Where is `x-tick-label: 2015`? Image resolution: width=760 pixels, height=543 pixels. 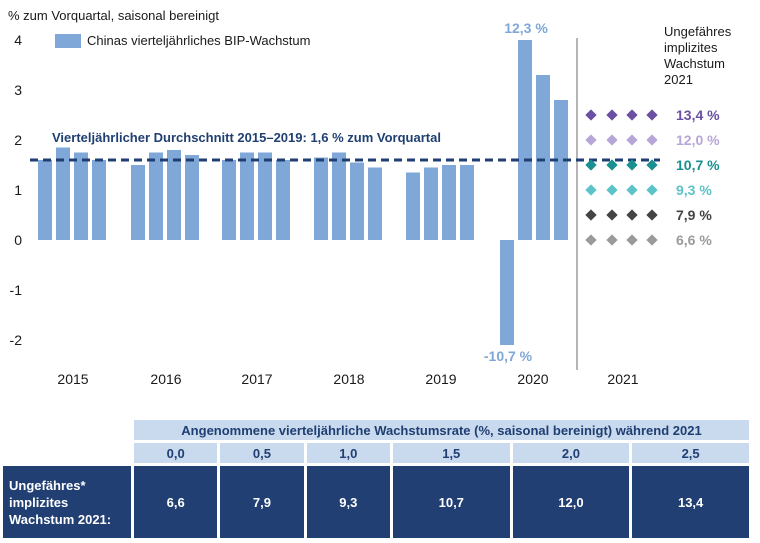 x-tick-label: 2015 is located at coordinates (72, 379).